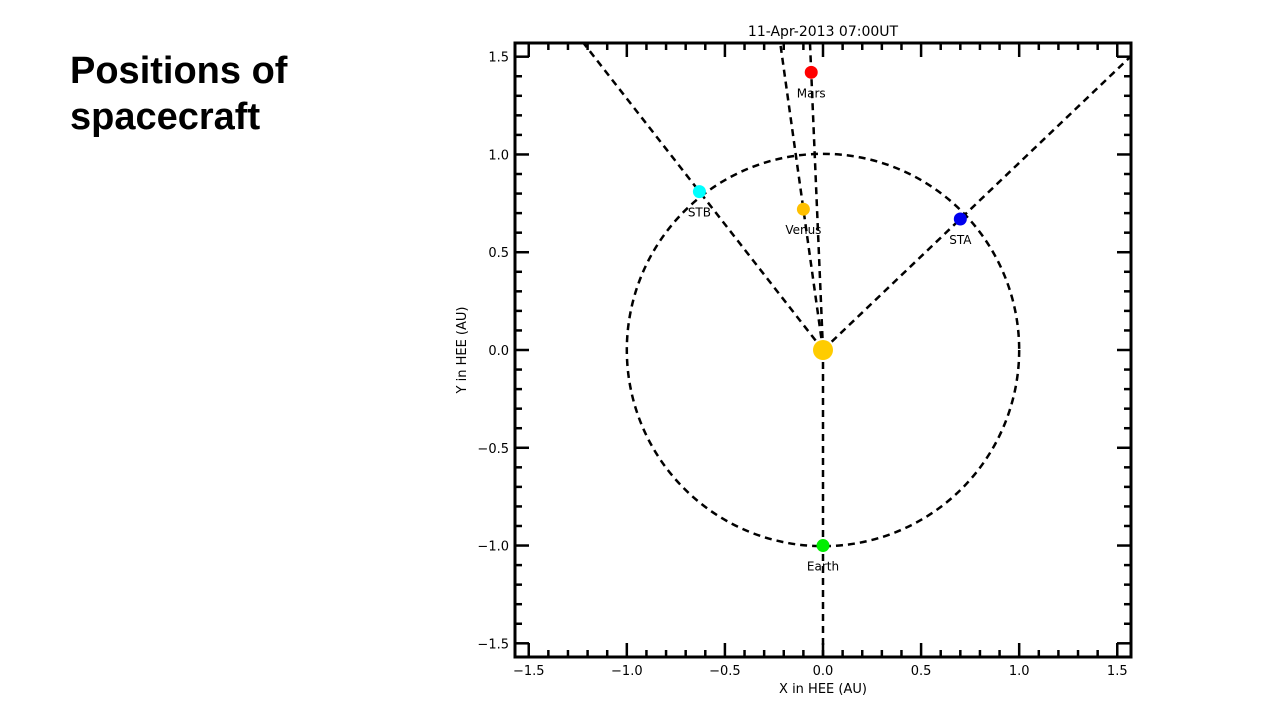 The image size is (1280, 720). What do you see at coordinates (699, 192) in the screenshot?
I see `marker-stb` at bounding box center [699, 192].